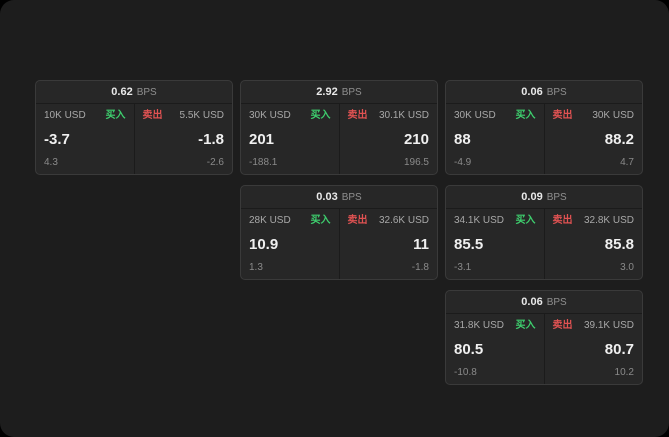  What do you see at coordinates (594, 244) in the screenshot?
I see `sell-panel: 卖出 32.8K USD 85.8 3.0` at bounding box center [594, 244].